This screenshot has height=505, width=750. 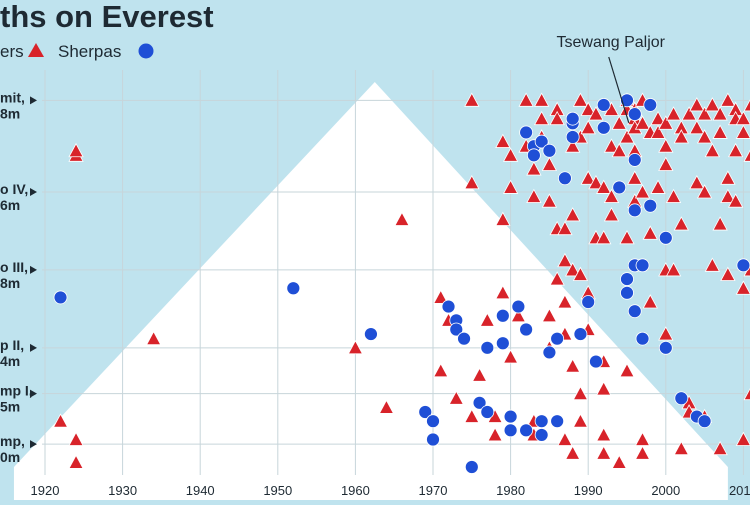 I want to click on legend: ers Sherpas, so click(x=77, y=51).